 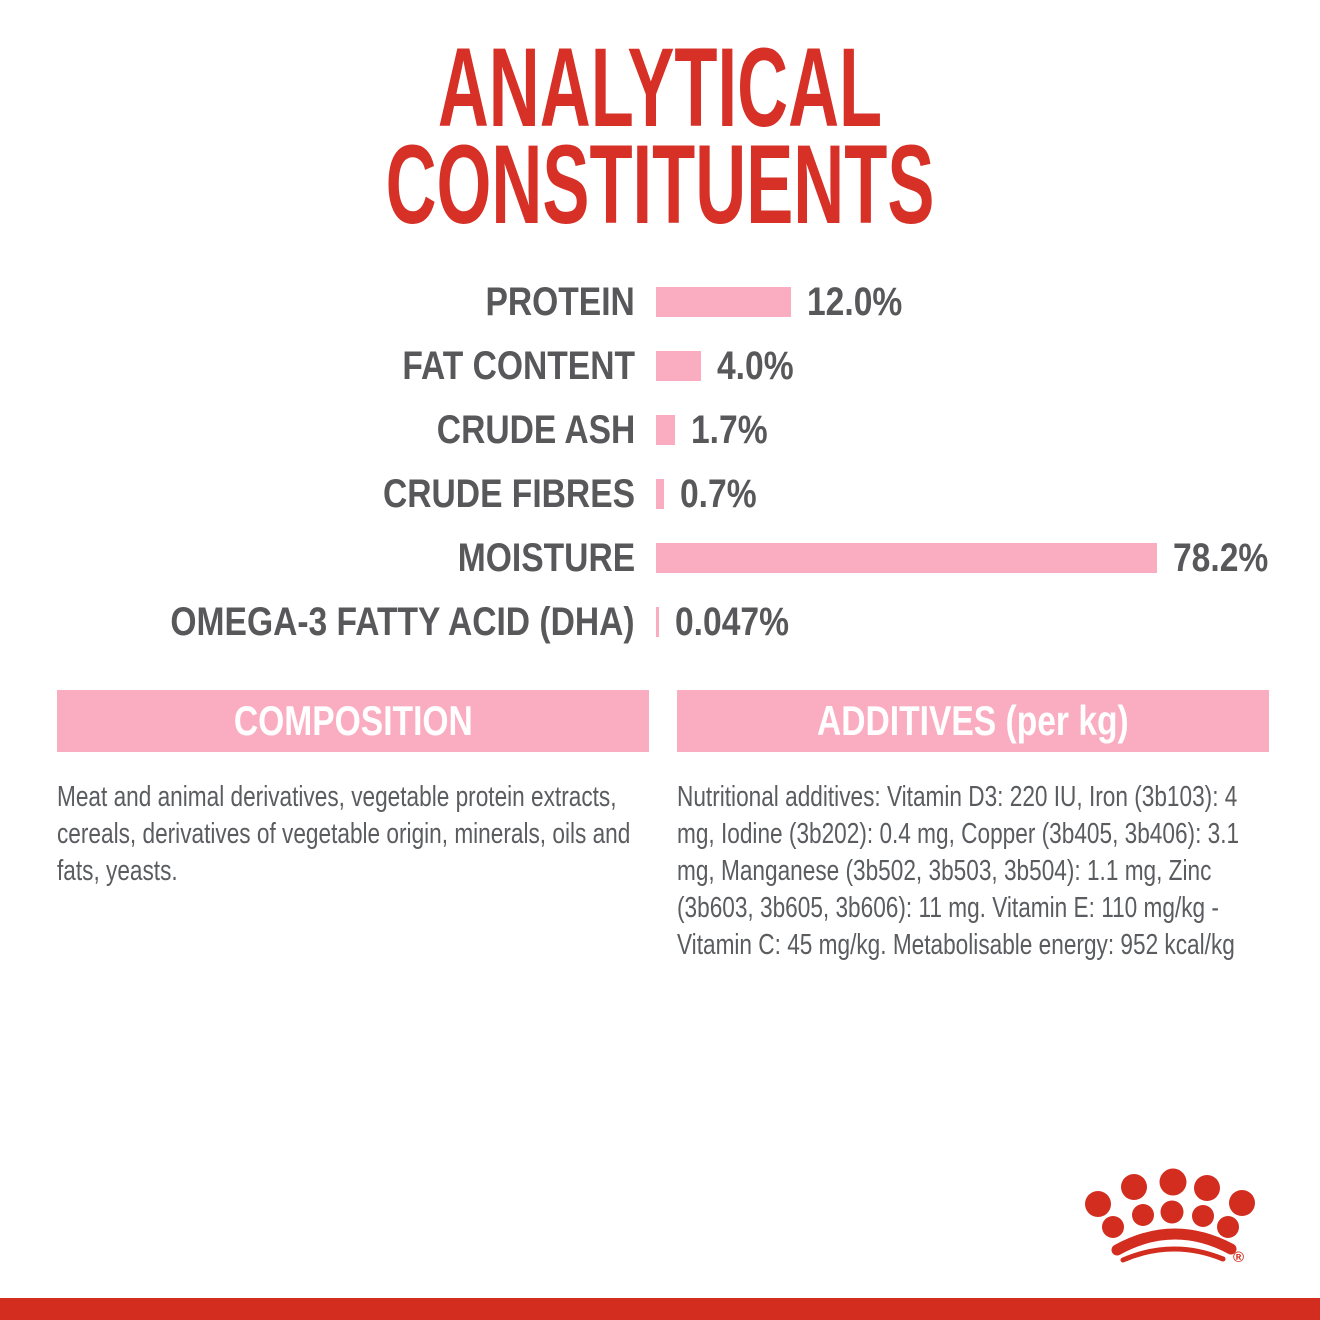 I want to click on chart-row: FAT CONTENT 4.0%, so click(x=660, y=366).